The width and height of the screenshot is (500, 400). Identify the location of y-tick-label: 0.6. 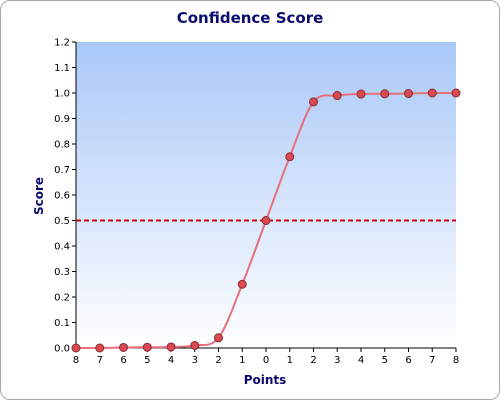
(62, 196).